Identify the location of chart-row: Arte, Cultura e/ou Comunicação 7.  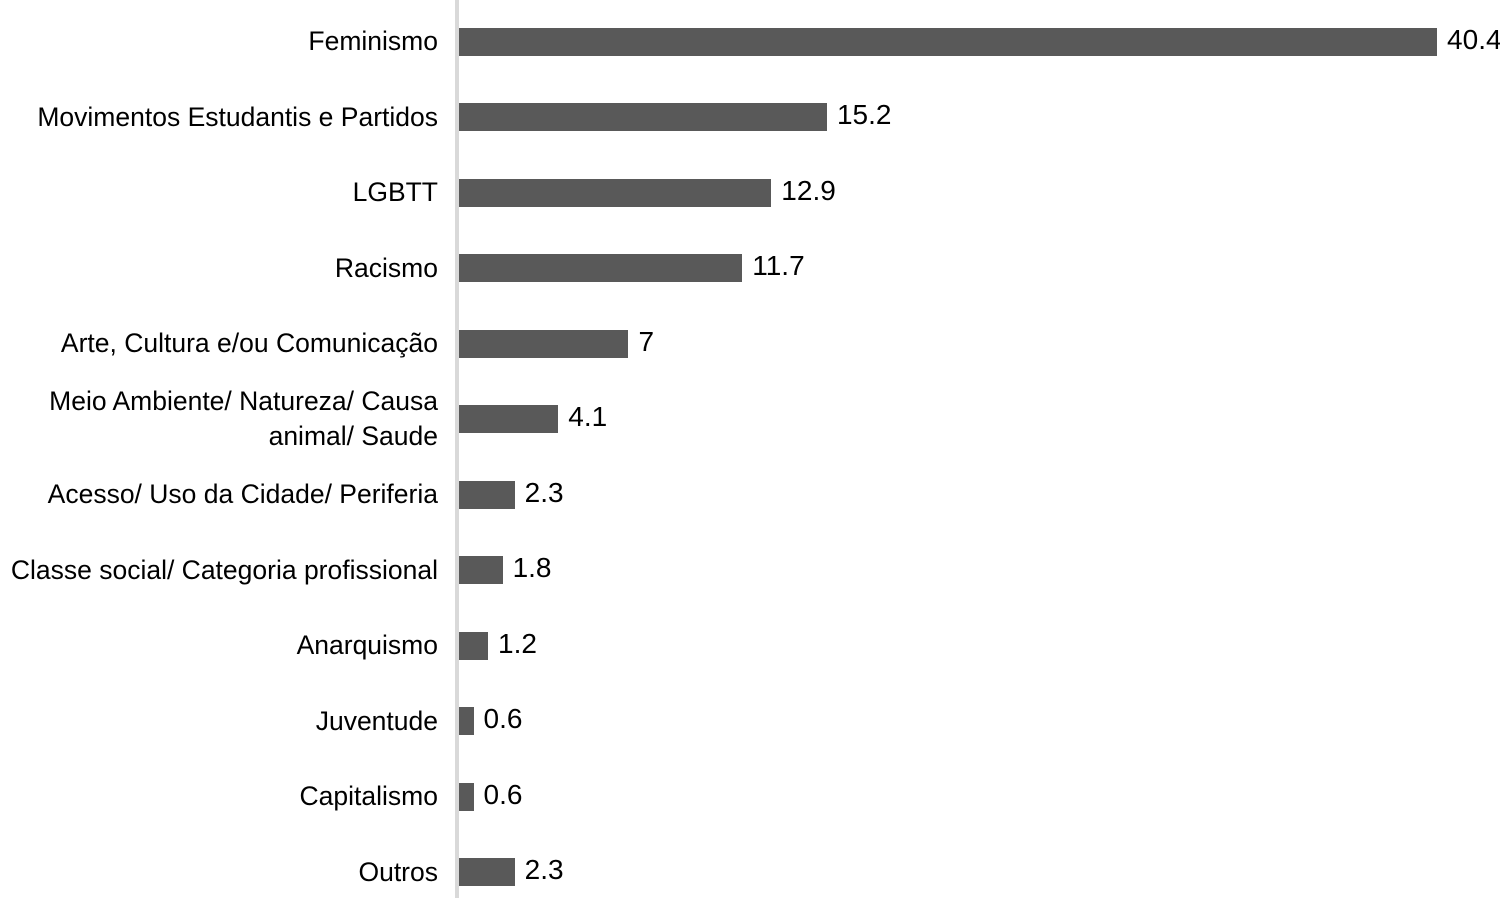
(750, 344).